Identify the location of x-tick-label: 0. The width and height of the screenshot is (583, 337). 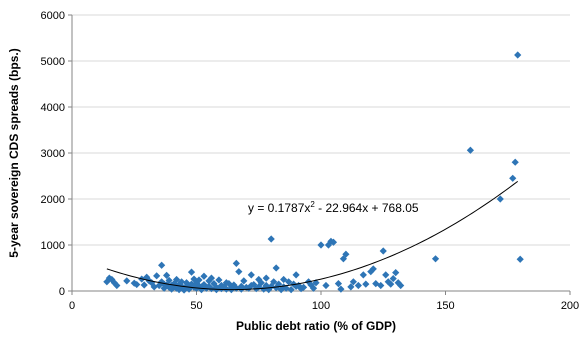
(72, 306).